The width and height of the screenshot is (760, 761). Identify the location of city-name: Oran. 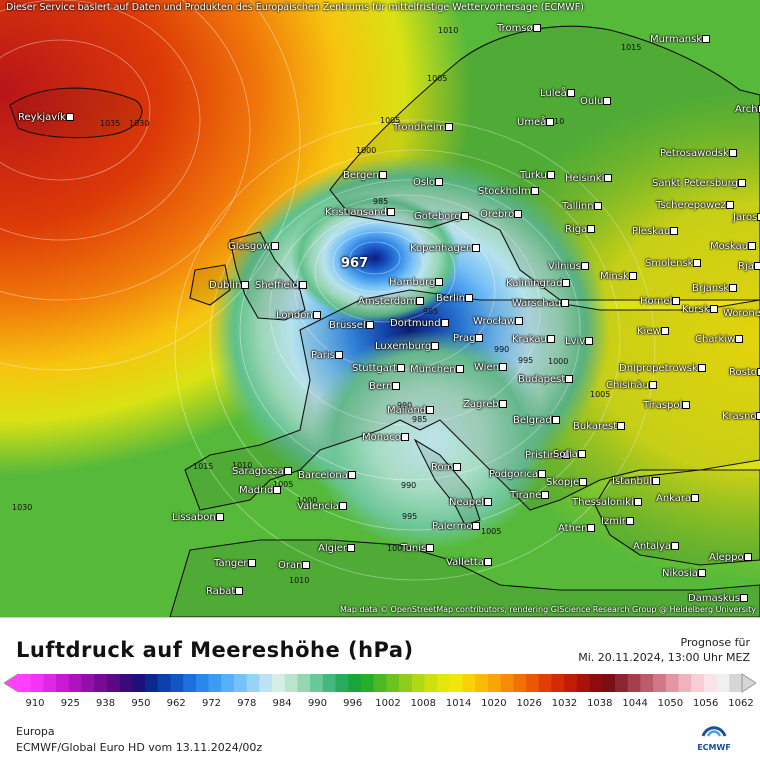
(290, 565).